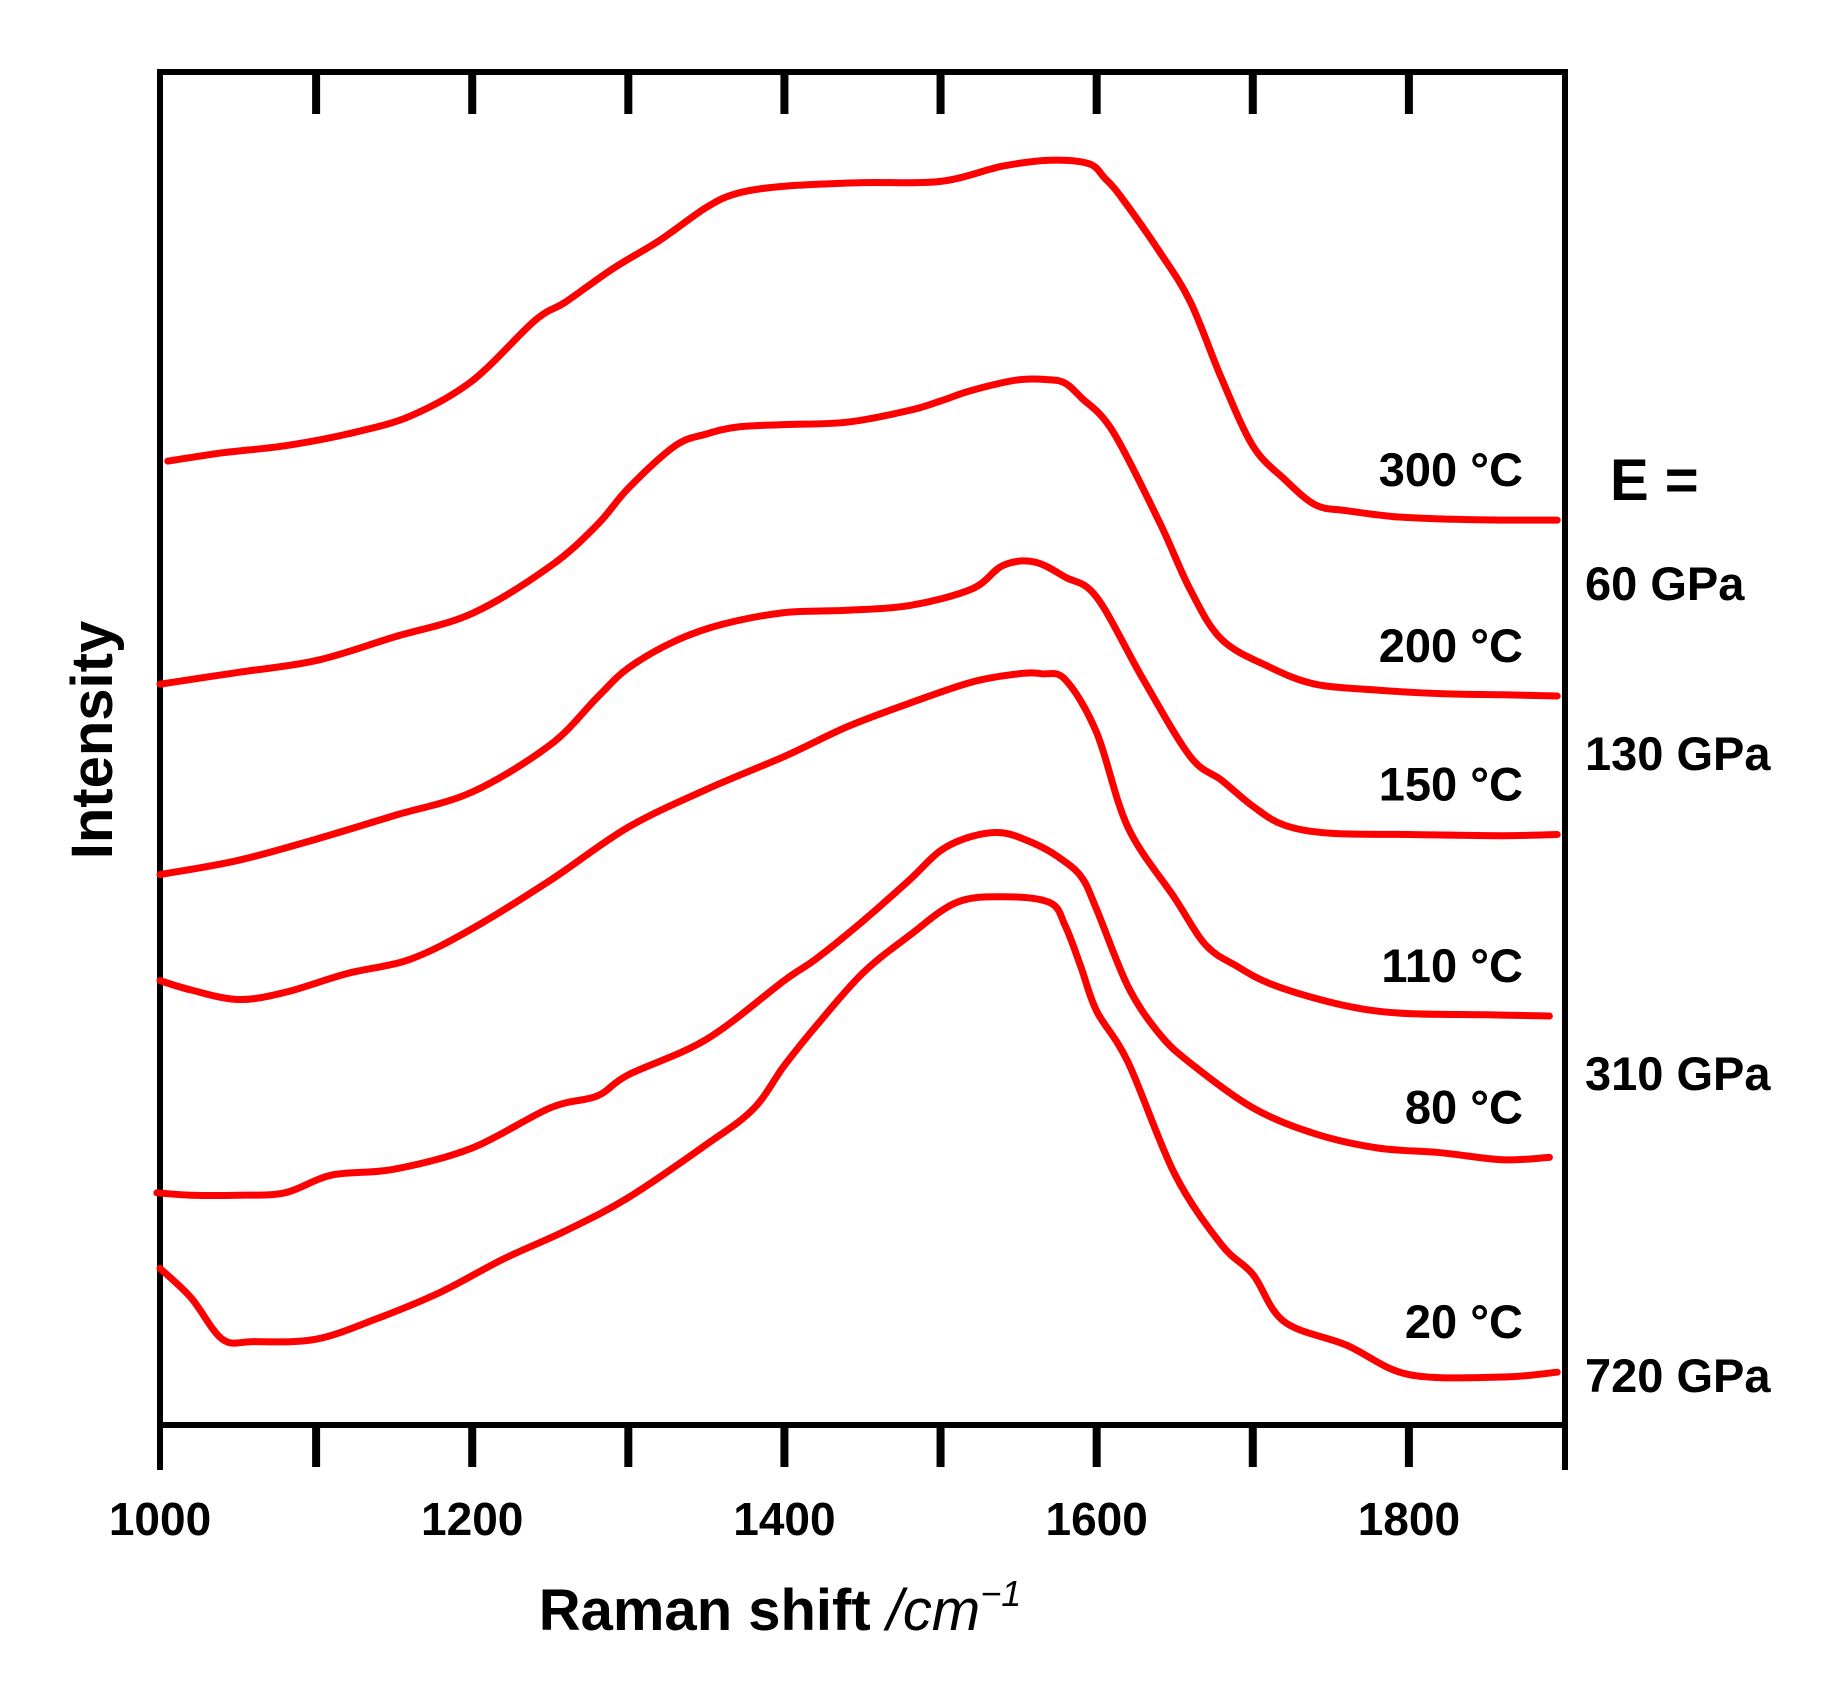 The width and height of the screenshot is (1844, 1692). Describe the element at coordinates (472, 1519) in the screenshot. I see `x-tick-label-1200: 1200` at that location.